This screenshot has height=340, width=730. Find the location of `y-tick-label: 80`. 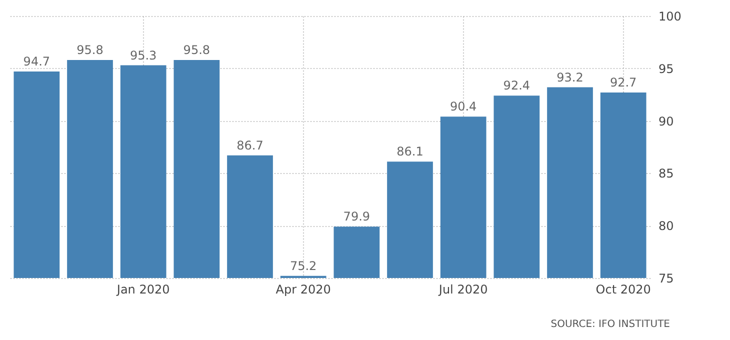

y-tick-label: 80 is located at coordinates (666, 226).